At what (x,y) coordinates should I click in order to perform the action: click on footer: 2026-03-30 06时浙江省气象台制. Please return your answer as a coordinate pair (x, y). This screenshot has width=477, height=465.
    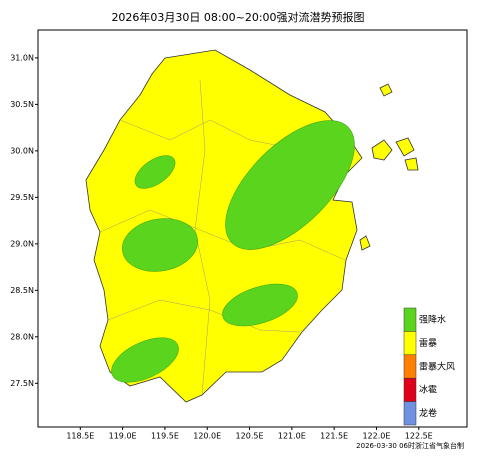
    Looking at the image, I should click on (410, 445).